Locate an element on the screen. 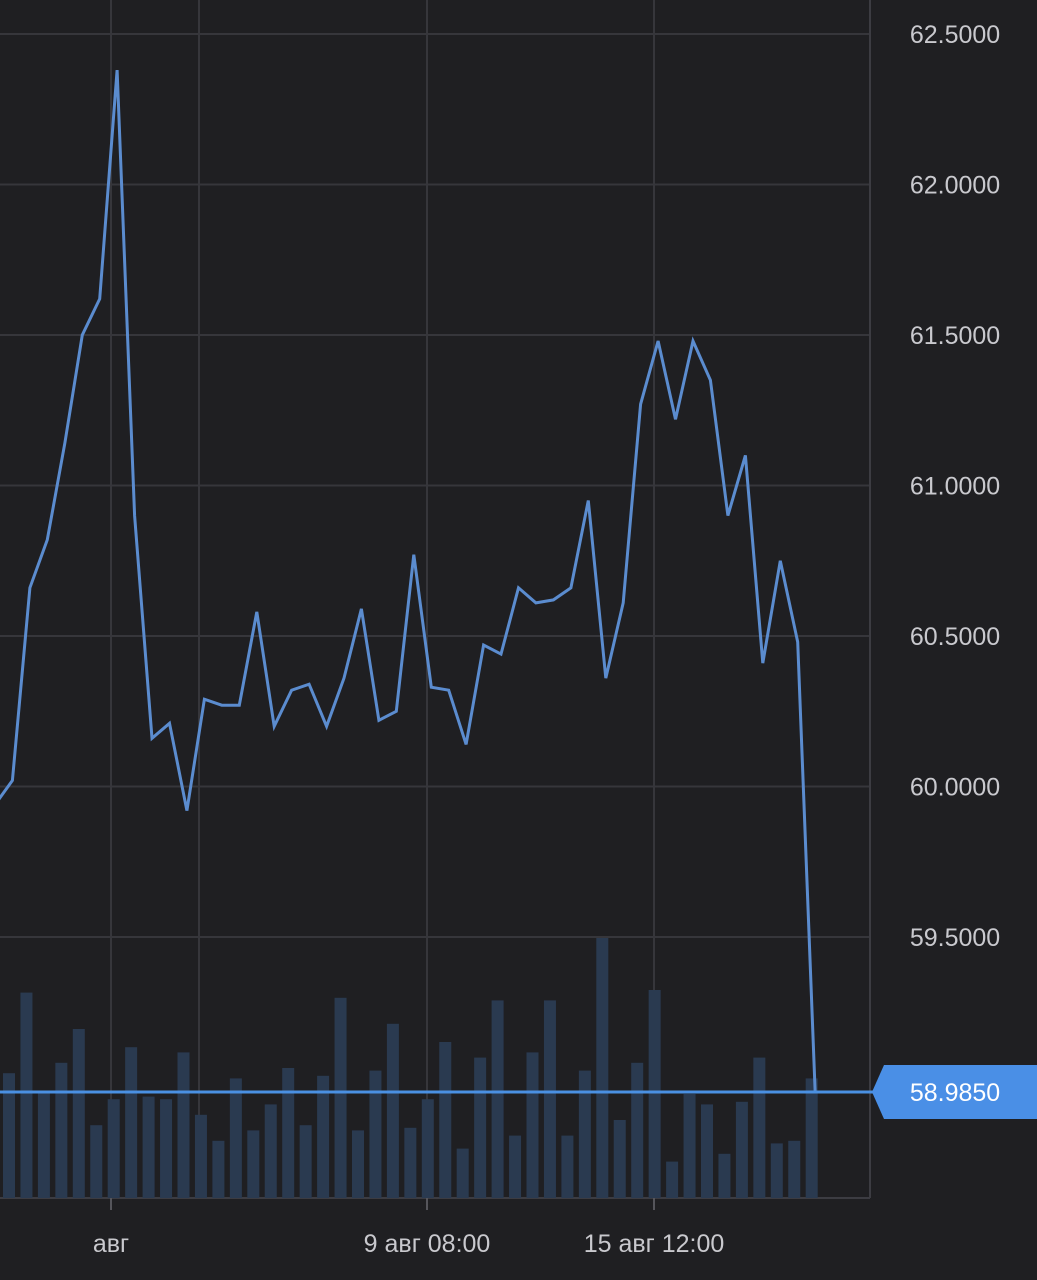 Image resolution: width=1037 pixels, height=1280 pixels. current-price-tag is located at coordinates (954, 1092).